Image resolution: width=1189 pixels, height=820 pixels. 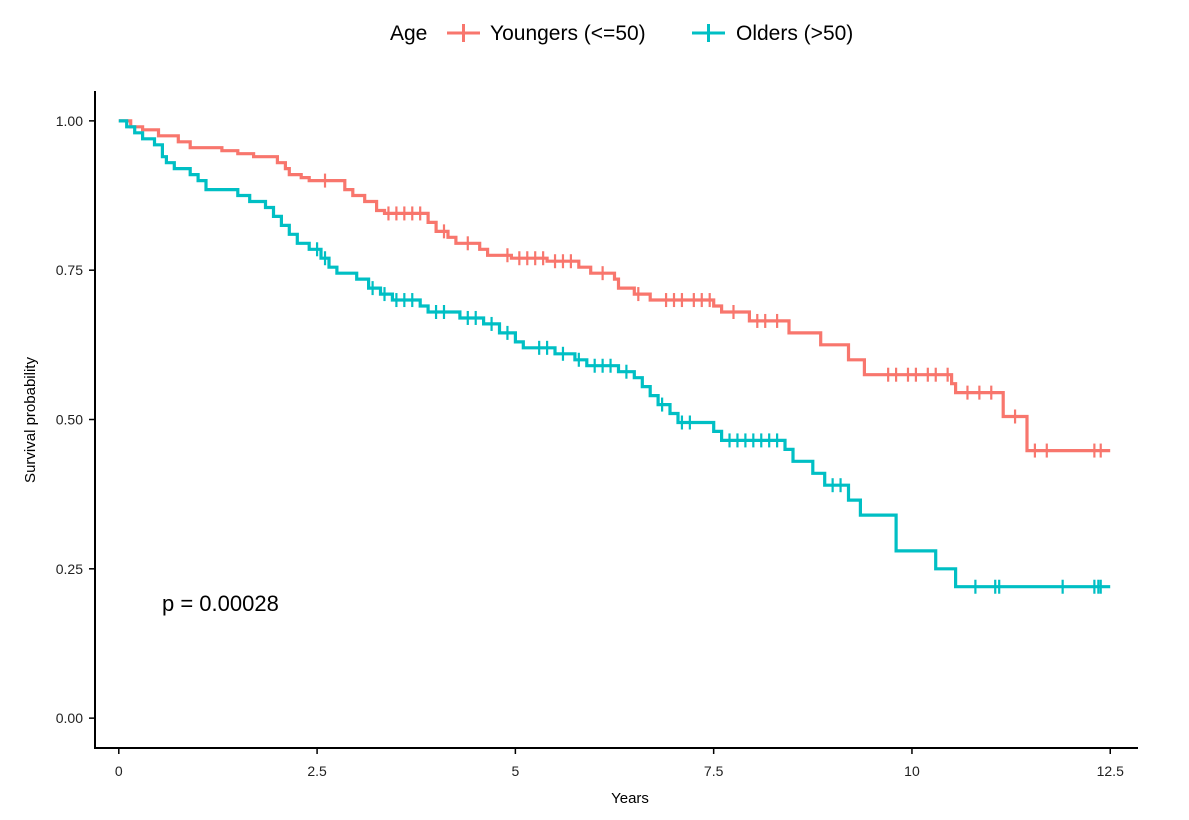 I want to click on x-axis-title: Years, so click(x=630, y=798).